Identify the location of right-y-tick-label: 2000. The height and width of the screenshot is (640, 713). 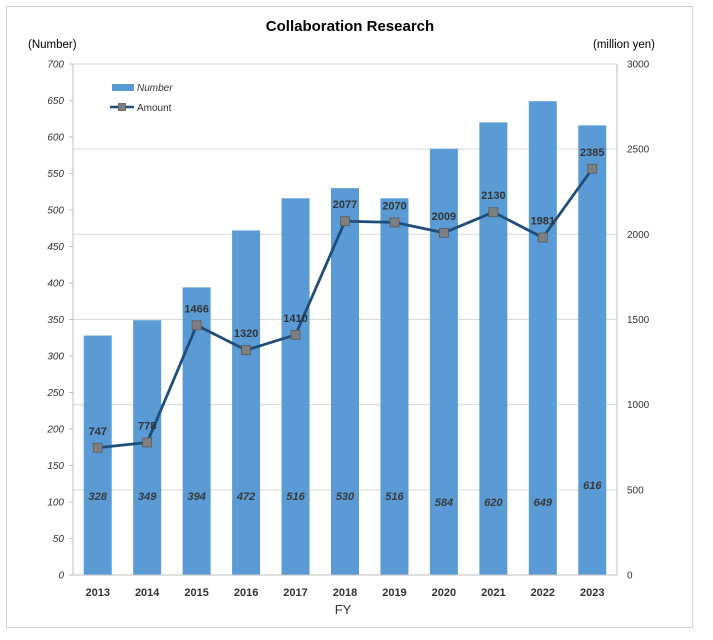
(638, 235).